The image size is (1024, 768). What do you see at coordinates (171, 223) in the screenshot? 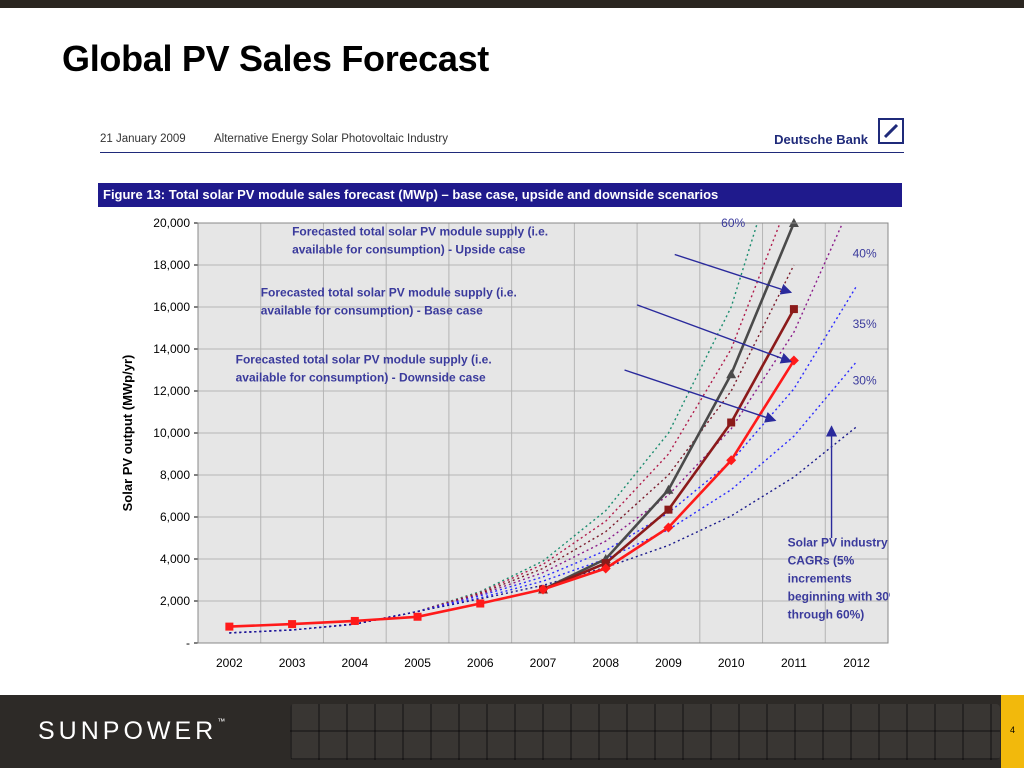
I see `y-tick-label: 20,000` at bounding box center [171, 223].